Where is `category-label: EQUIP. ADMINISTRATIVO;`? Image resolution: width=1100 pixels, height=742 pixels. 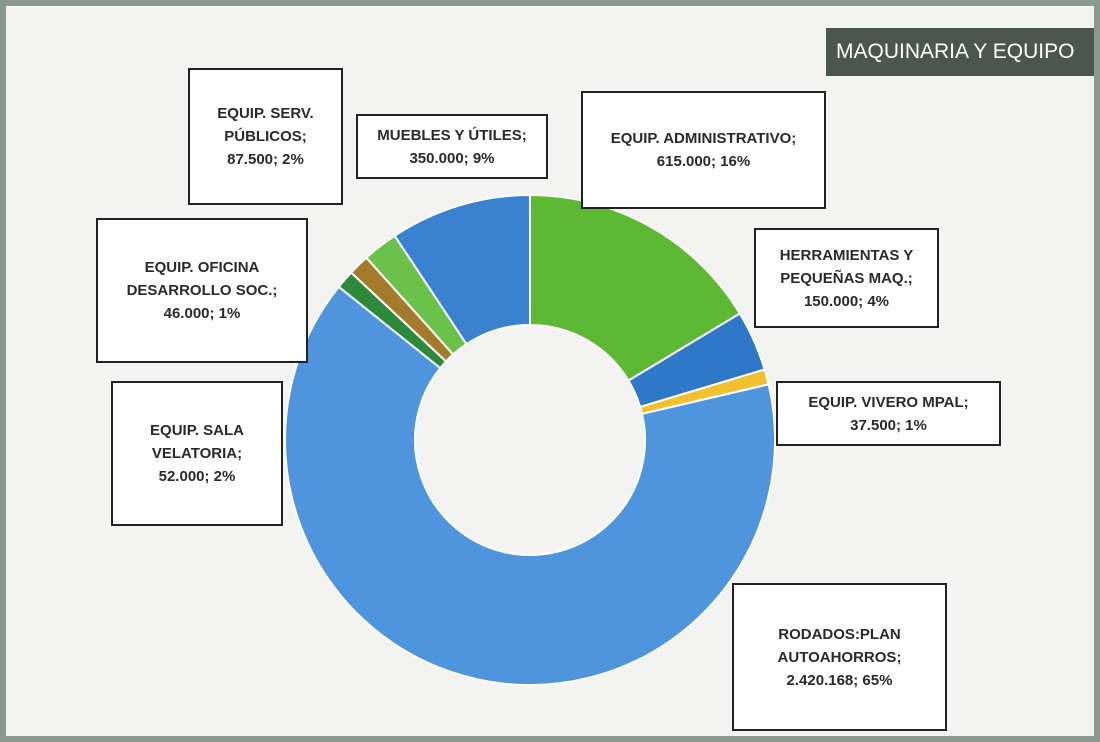 category-label: EQUIP. ADMINISTRATIVO; is located at coordinates (703, 138).